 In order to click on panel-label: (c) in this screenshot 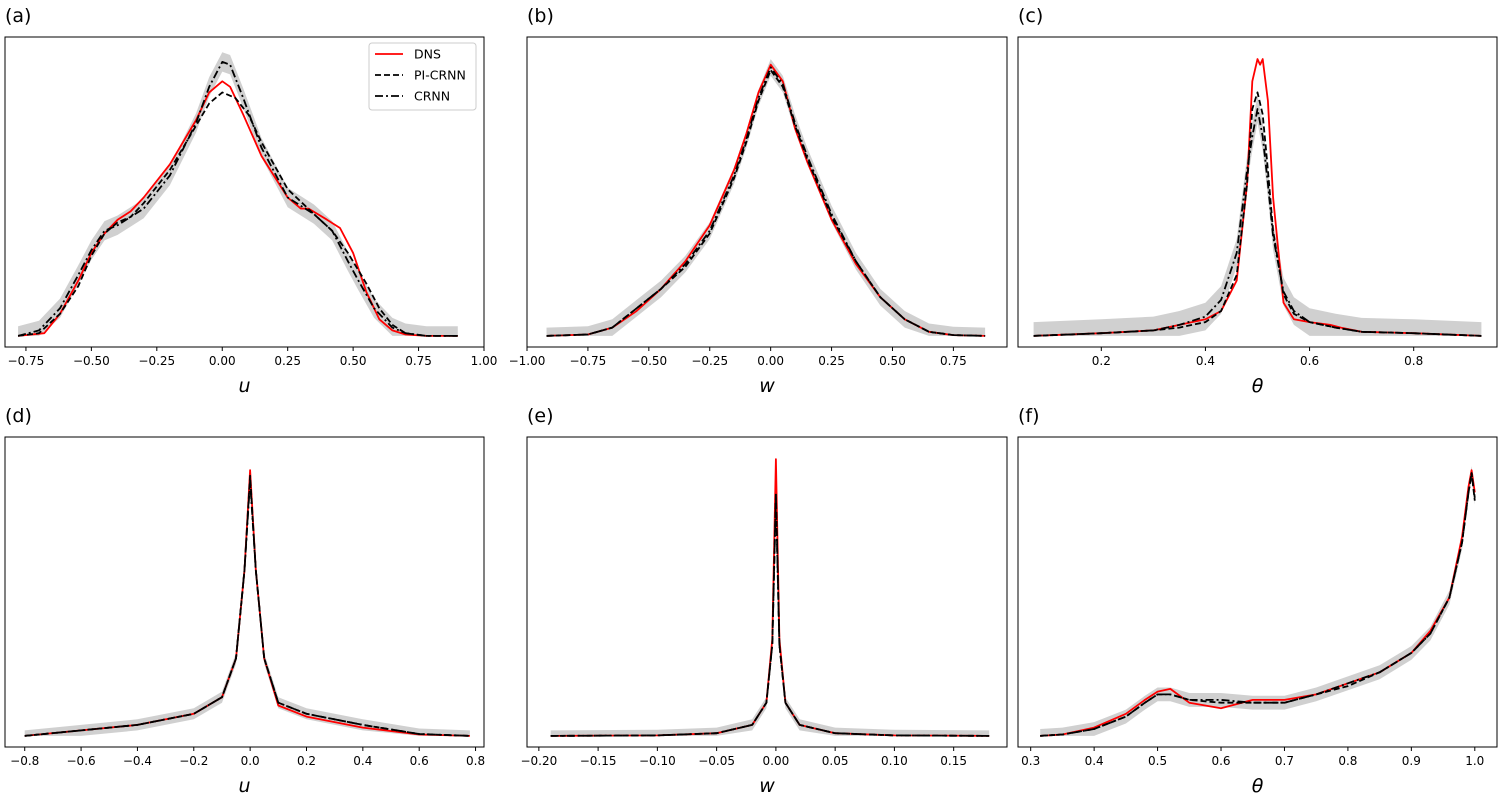, I will do `click(1030, 16)`.